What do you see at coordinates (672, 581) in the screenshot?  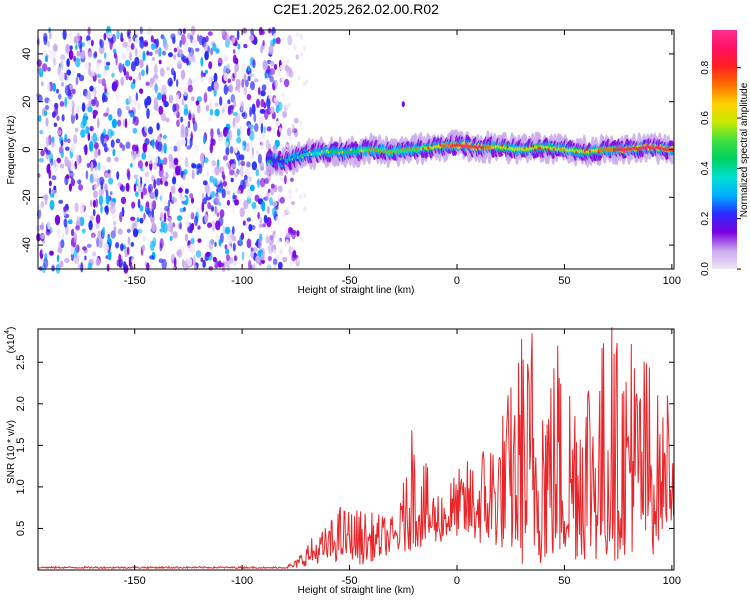 I see `x-tick-label: 100` at bounding box center [672, 581].